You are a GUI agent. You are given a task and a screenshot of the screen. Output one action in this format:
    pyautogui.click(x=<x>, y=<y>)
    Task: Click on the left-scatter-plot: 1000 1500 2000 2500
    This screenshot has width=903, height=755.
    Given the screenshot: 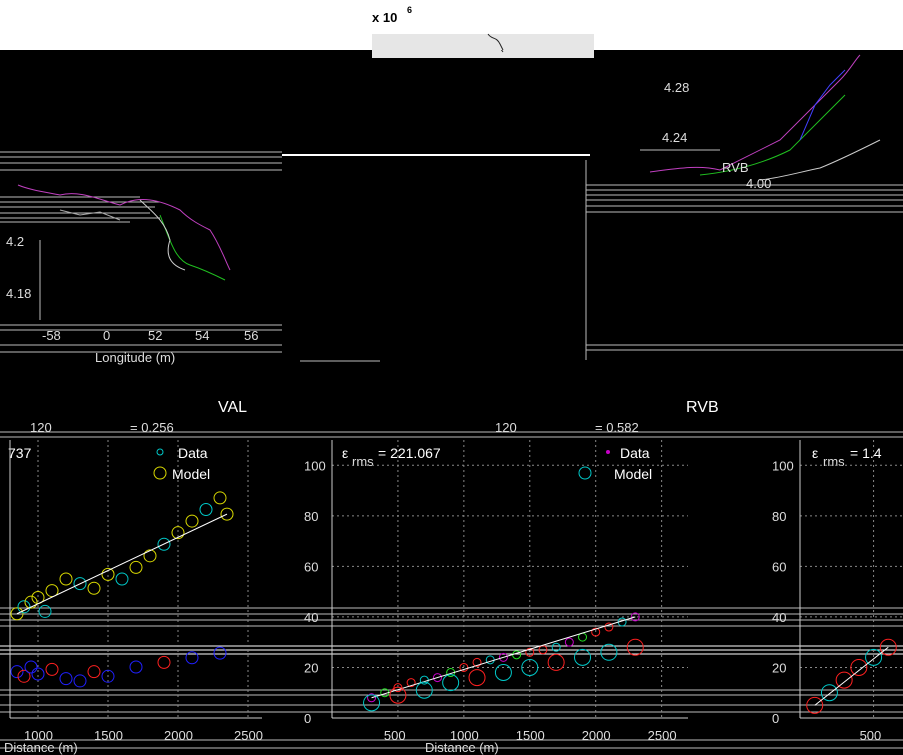 What is the action you would take?
    pyautogui.click(x=136, y=591)
    